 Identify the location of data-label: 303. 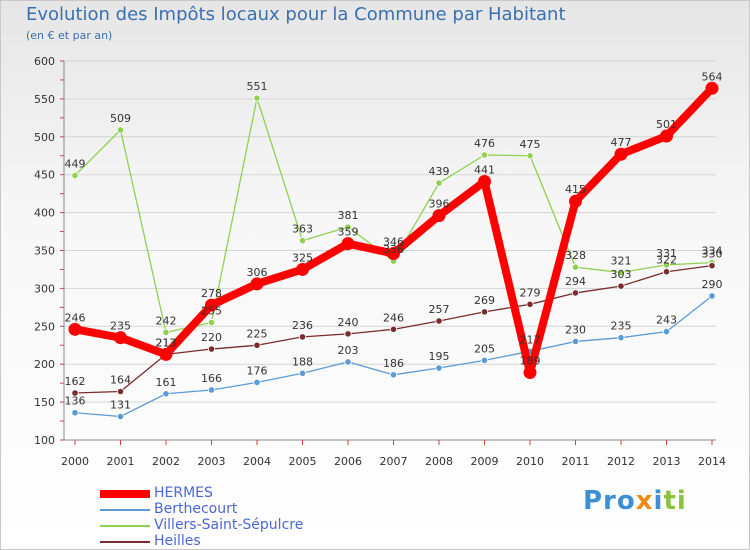
(621, 274).